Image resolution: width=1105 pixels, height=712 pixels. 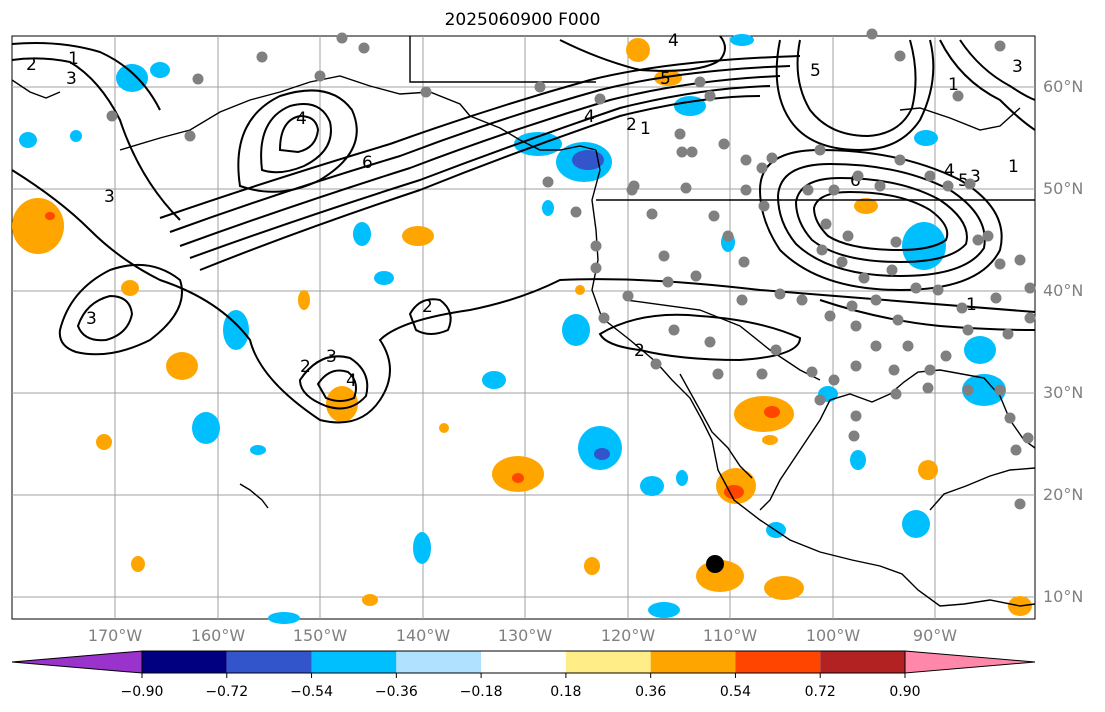 I want to click on longitude-label: 150°W, so click(x=320, y=635).